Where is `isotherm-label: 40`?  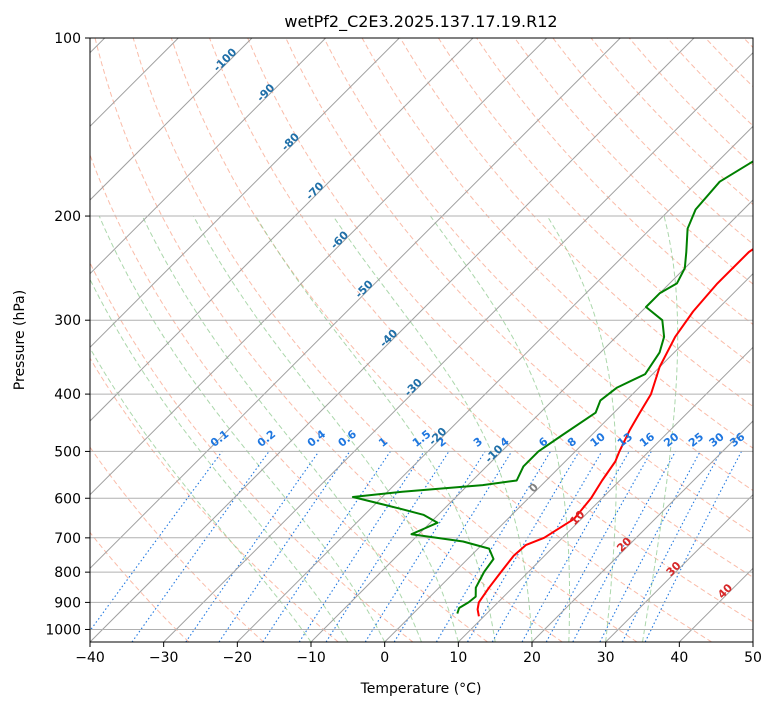
isotherm-label: 40 is located at coordinates (725, 591).